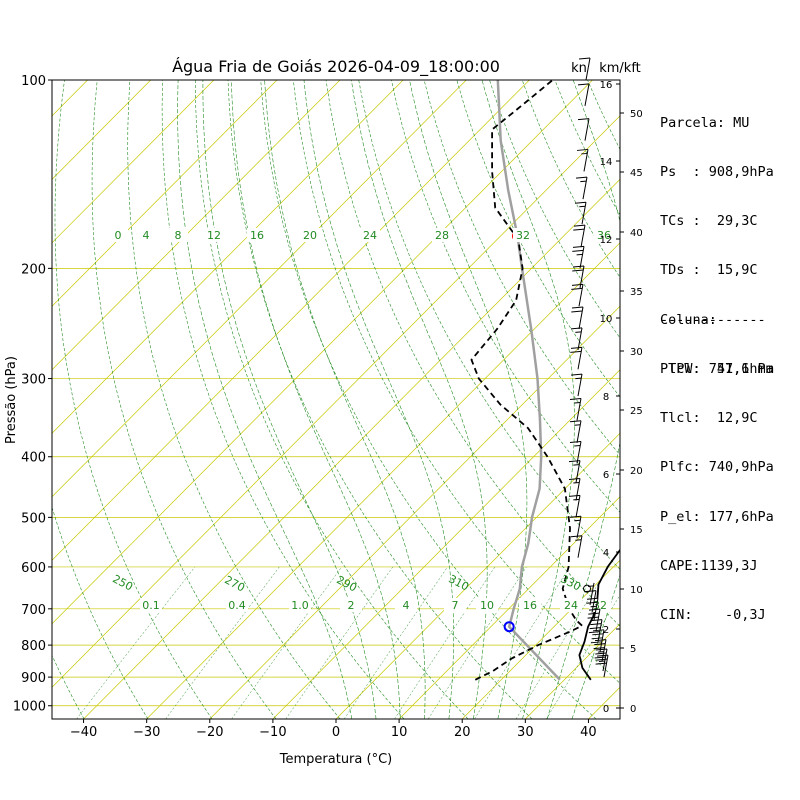  What do you see at coordinates (606, 630) in the screenshot?
I see `km-tick-label: 2` at bounding box center [606, 630].